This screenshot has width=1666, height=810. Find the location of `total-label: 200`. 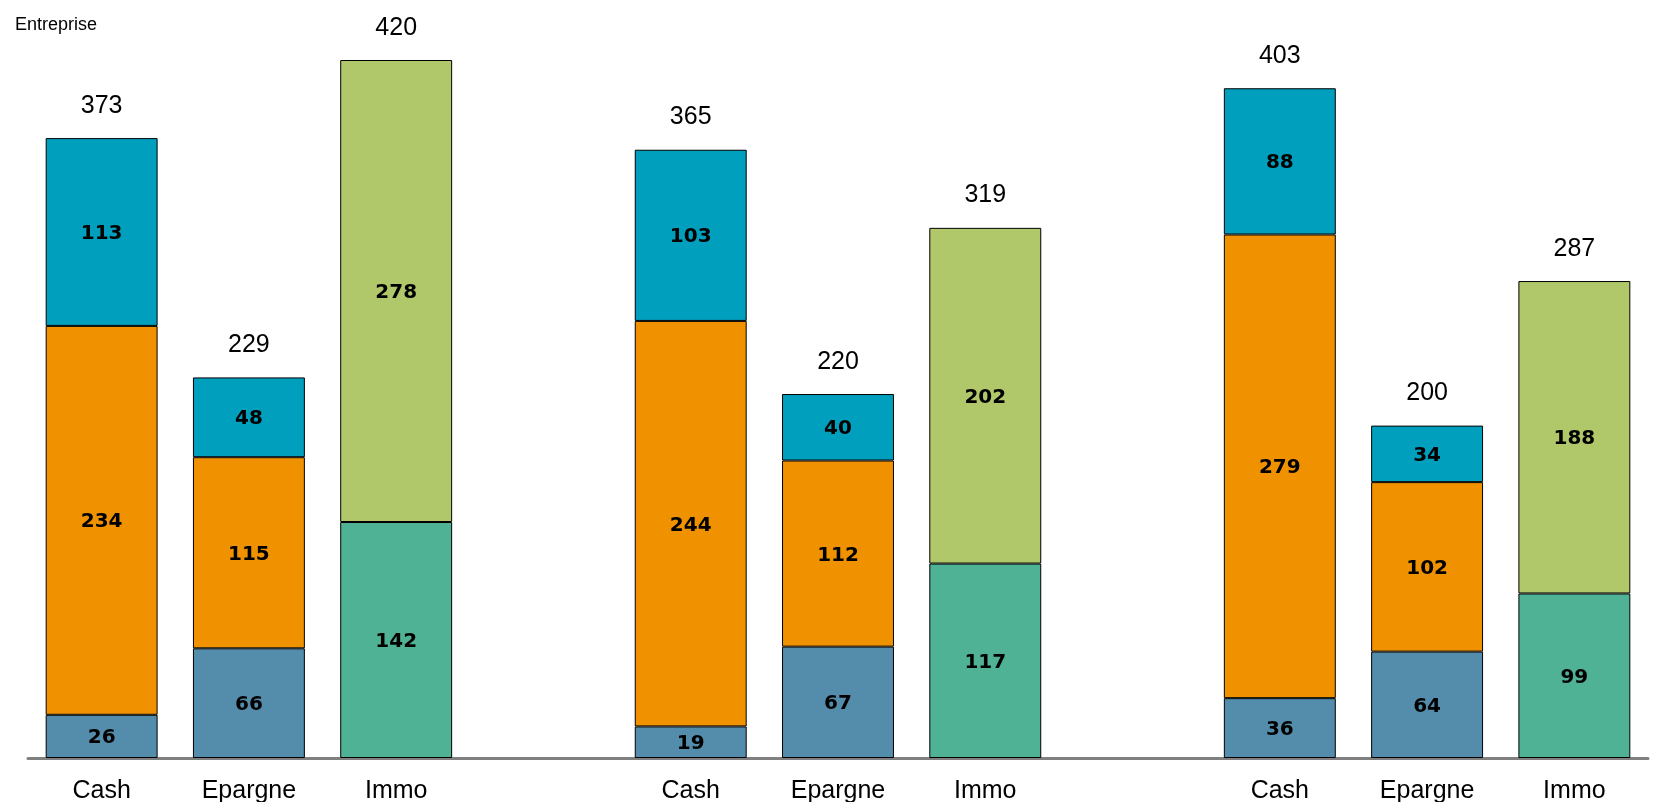

total-label: 200 is located at coordinates (1427, 391).